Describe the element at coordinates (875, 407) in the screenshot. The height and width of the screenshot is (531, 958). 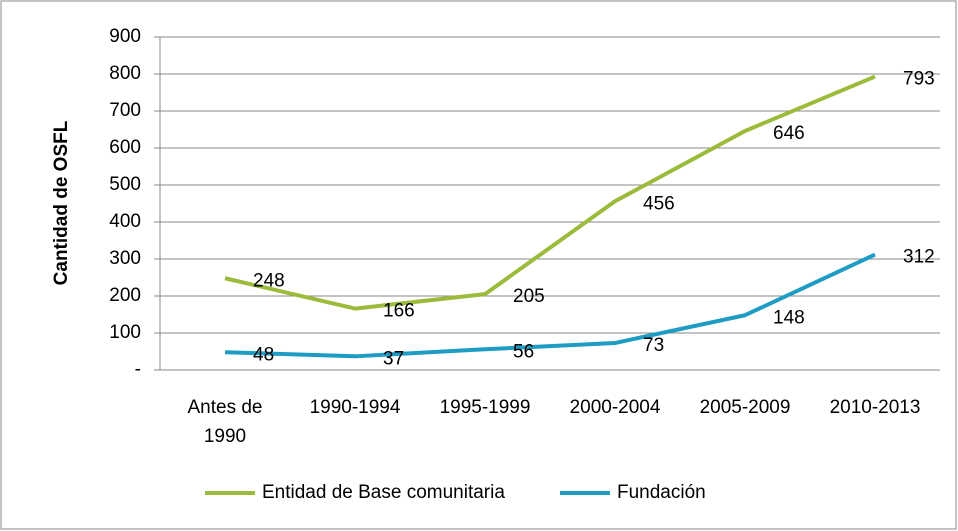
I see `x-tick-label: 2010-2013` at that location.